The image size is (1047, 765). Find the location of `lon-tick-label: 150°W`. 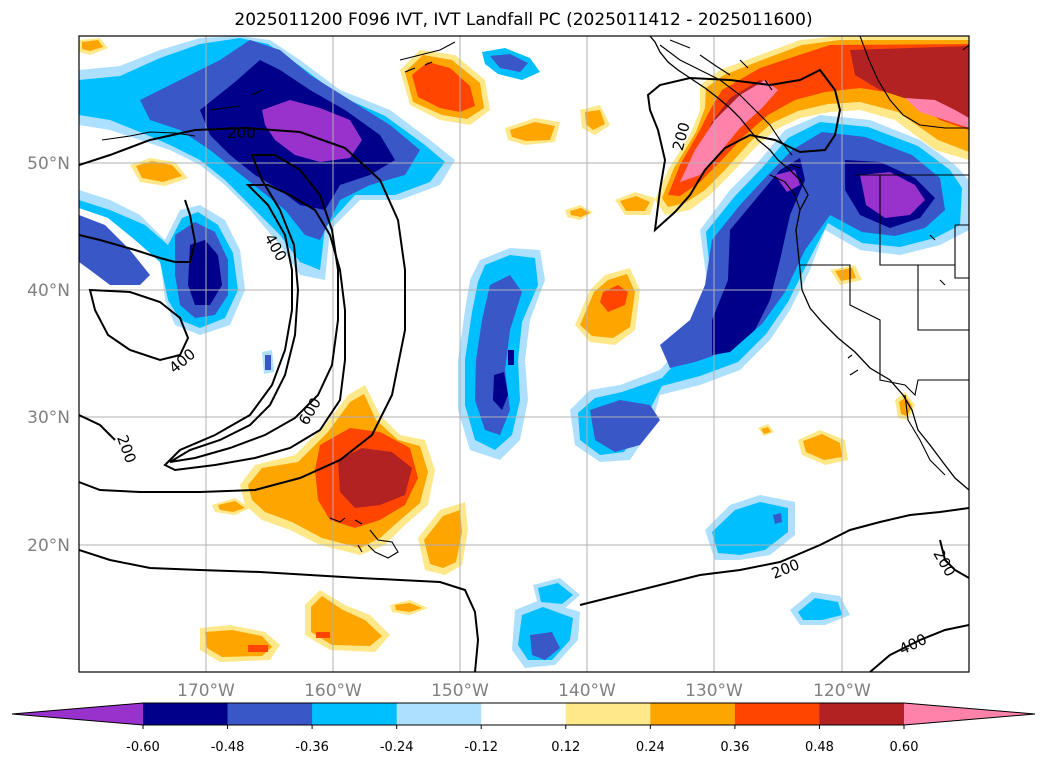

lon-tick-label: 150°W is located at coordinates (460, 691).